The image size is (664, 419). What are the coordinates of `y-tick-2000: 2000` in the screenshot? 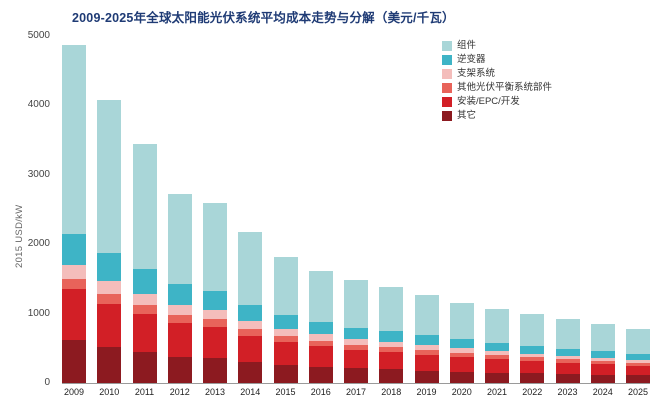 It's located at (38, 244).